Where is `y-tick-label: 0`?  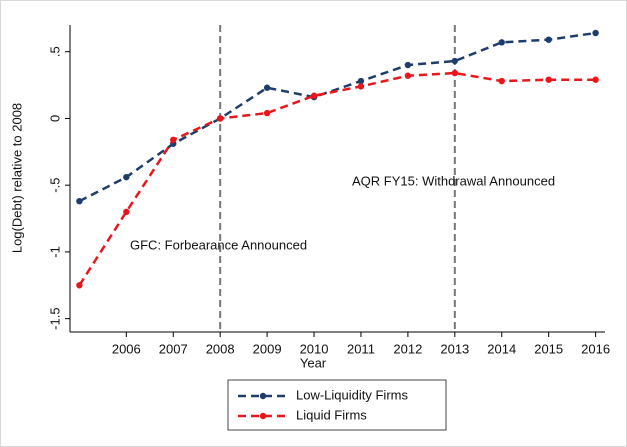
y-tick-label: 0 is located at coordinates (54, 118).